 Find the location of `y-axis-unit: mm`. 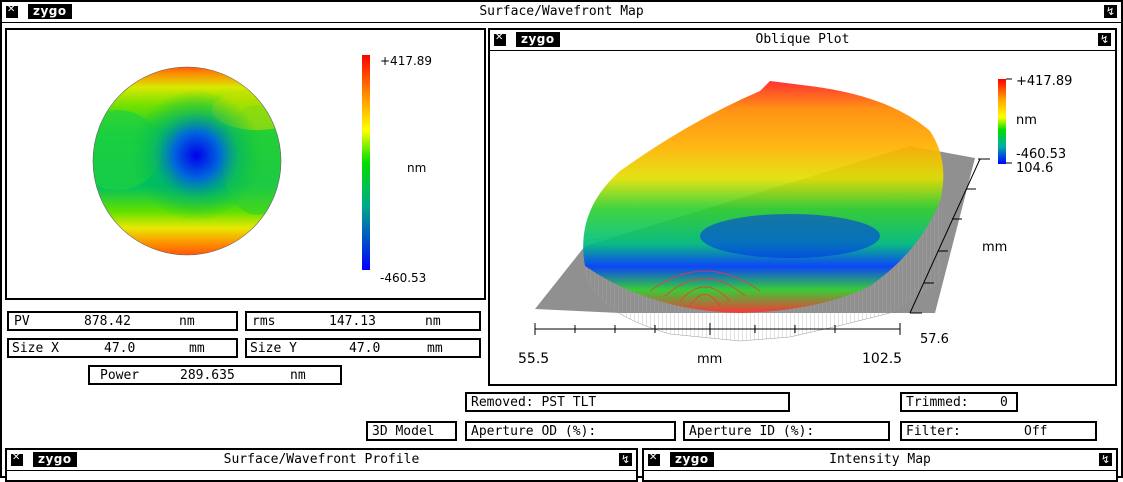

y-axis-unit: mm is located at coordinates (994, 247).